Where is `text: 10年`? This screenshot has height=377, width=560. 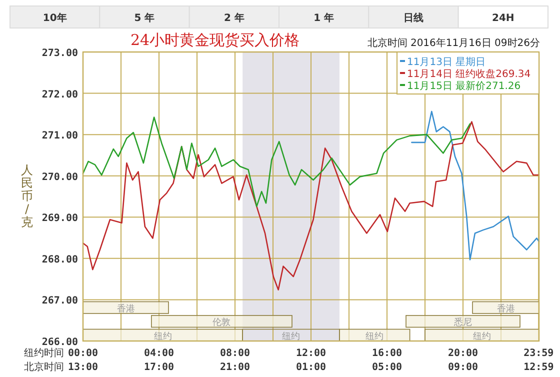
text: 10年 is located at coordinates (54, 18).